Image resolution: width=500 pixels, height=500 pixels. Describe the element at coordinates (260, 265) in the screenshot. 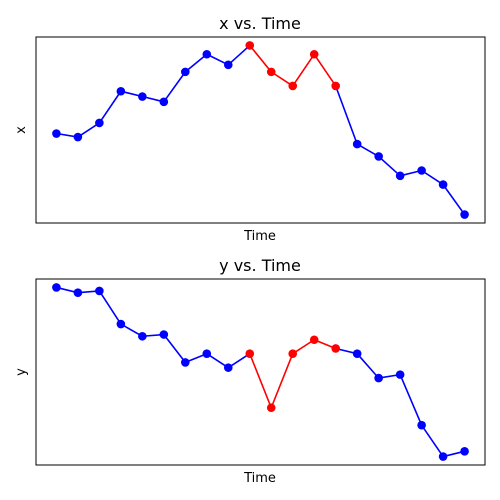

I see `chart-title: y vs. Time` at that location.